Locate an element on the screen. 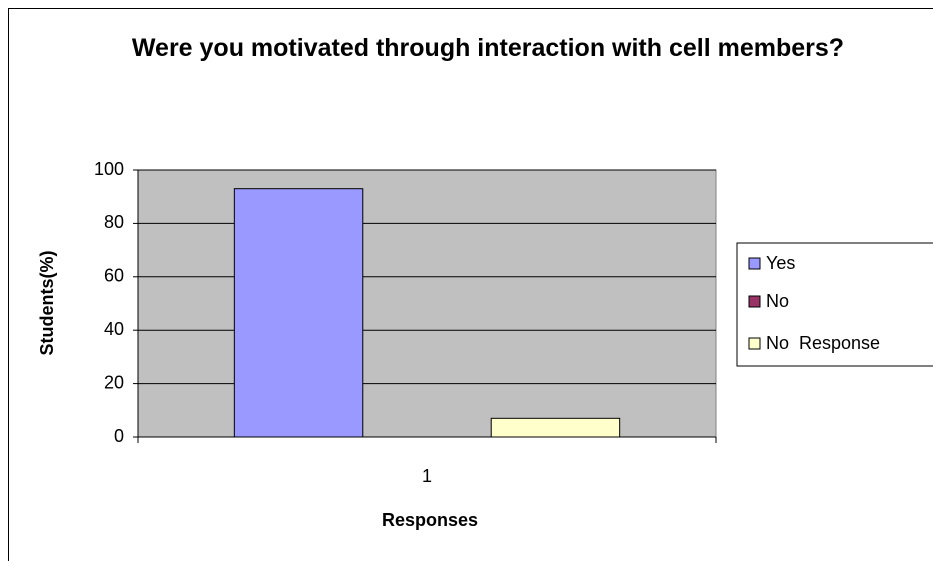 The height and width of the screenshot is (561, 933). legend-label: No Response is located at coordinates (823, 343).